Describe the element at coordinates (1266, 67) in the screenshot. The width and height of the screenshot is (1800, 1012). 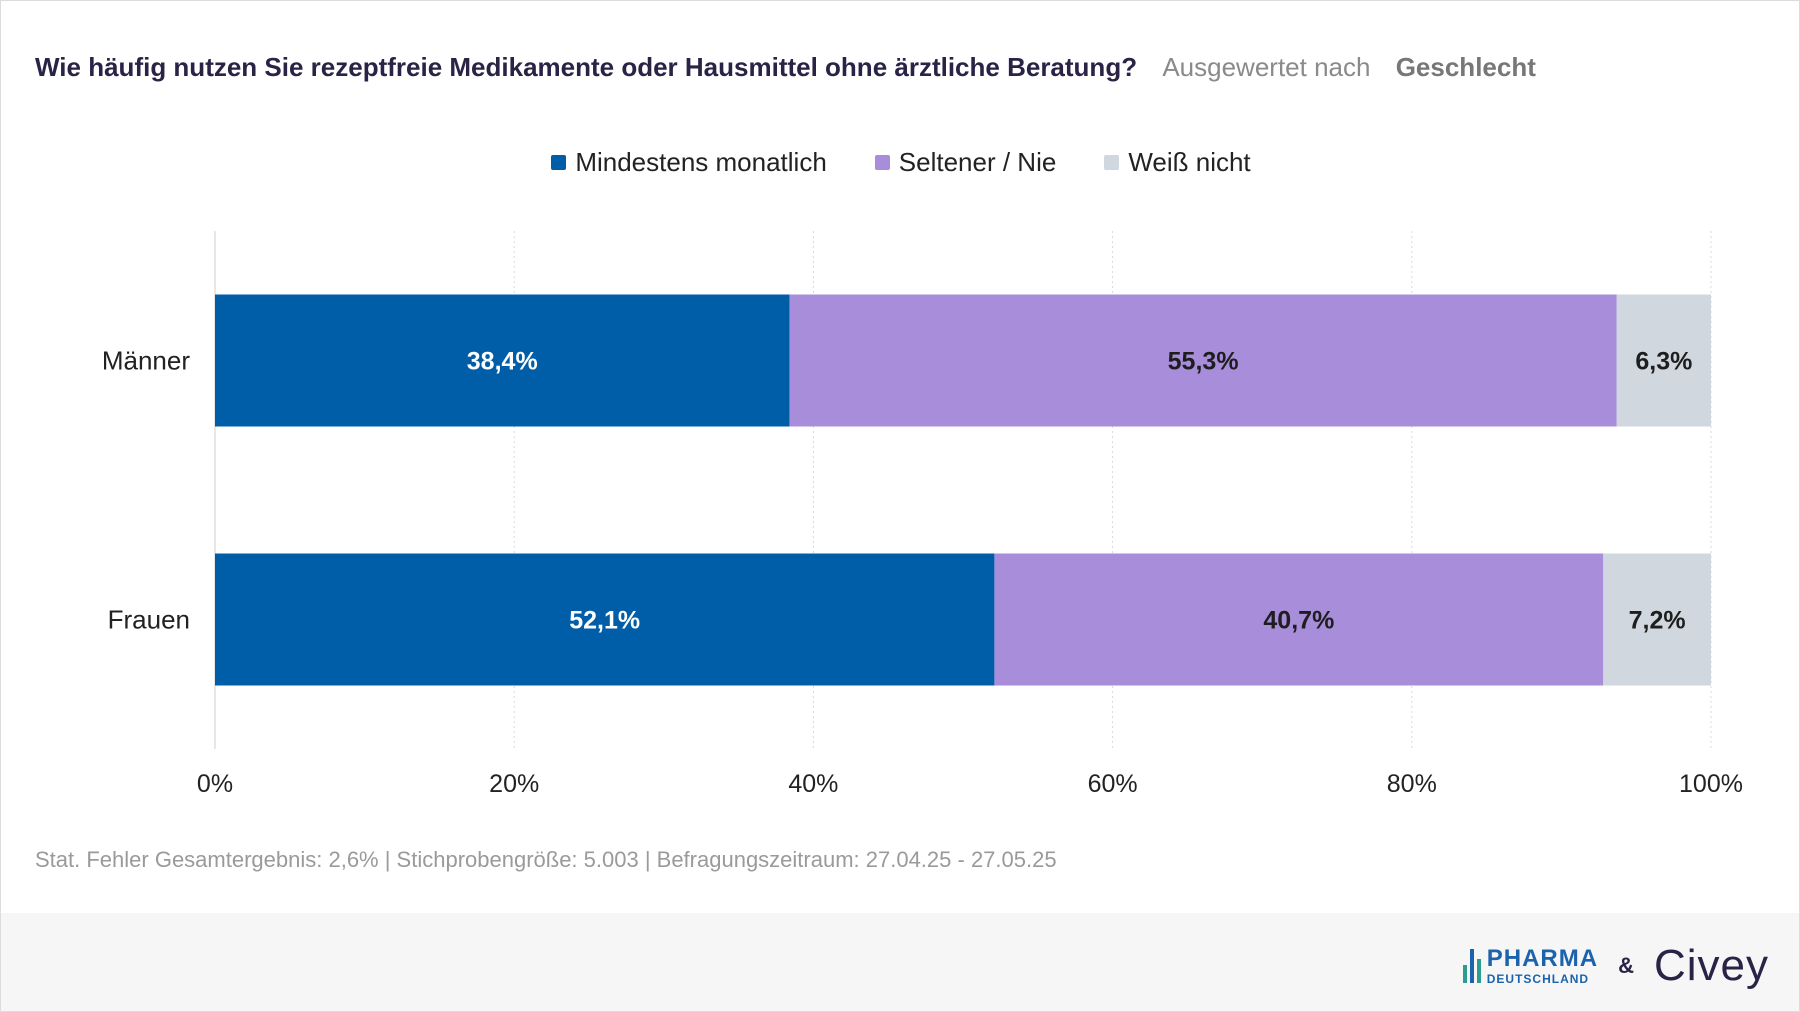
I see `subtitle-prefix: Ausgewertet nach` at that location.